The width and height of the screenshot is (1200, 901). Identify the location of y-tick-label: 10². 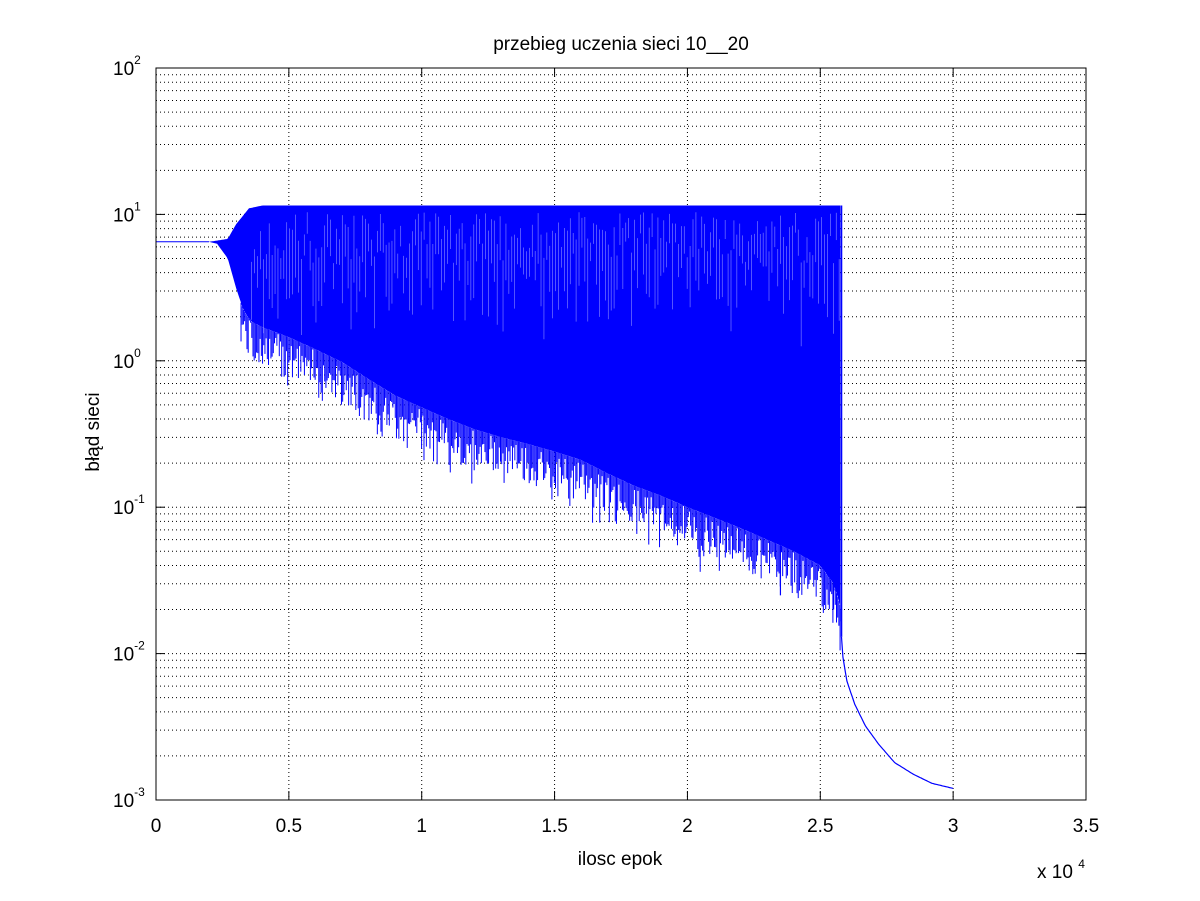
(127, 66).